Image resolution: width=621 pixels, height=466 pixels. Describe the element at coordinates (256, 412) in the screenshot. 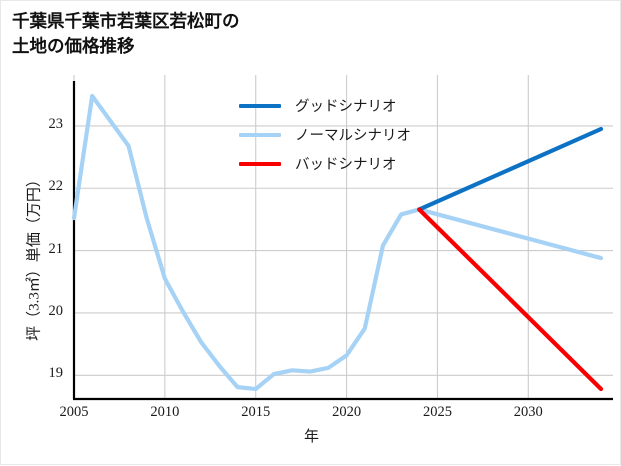

I see `x-tick-label: 2015` at that location.